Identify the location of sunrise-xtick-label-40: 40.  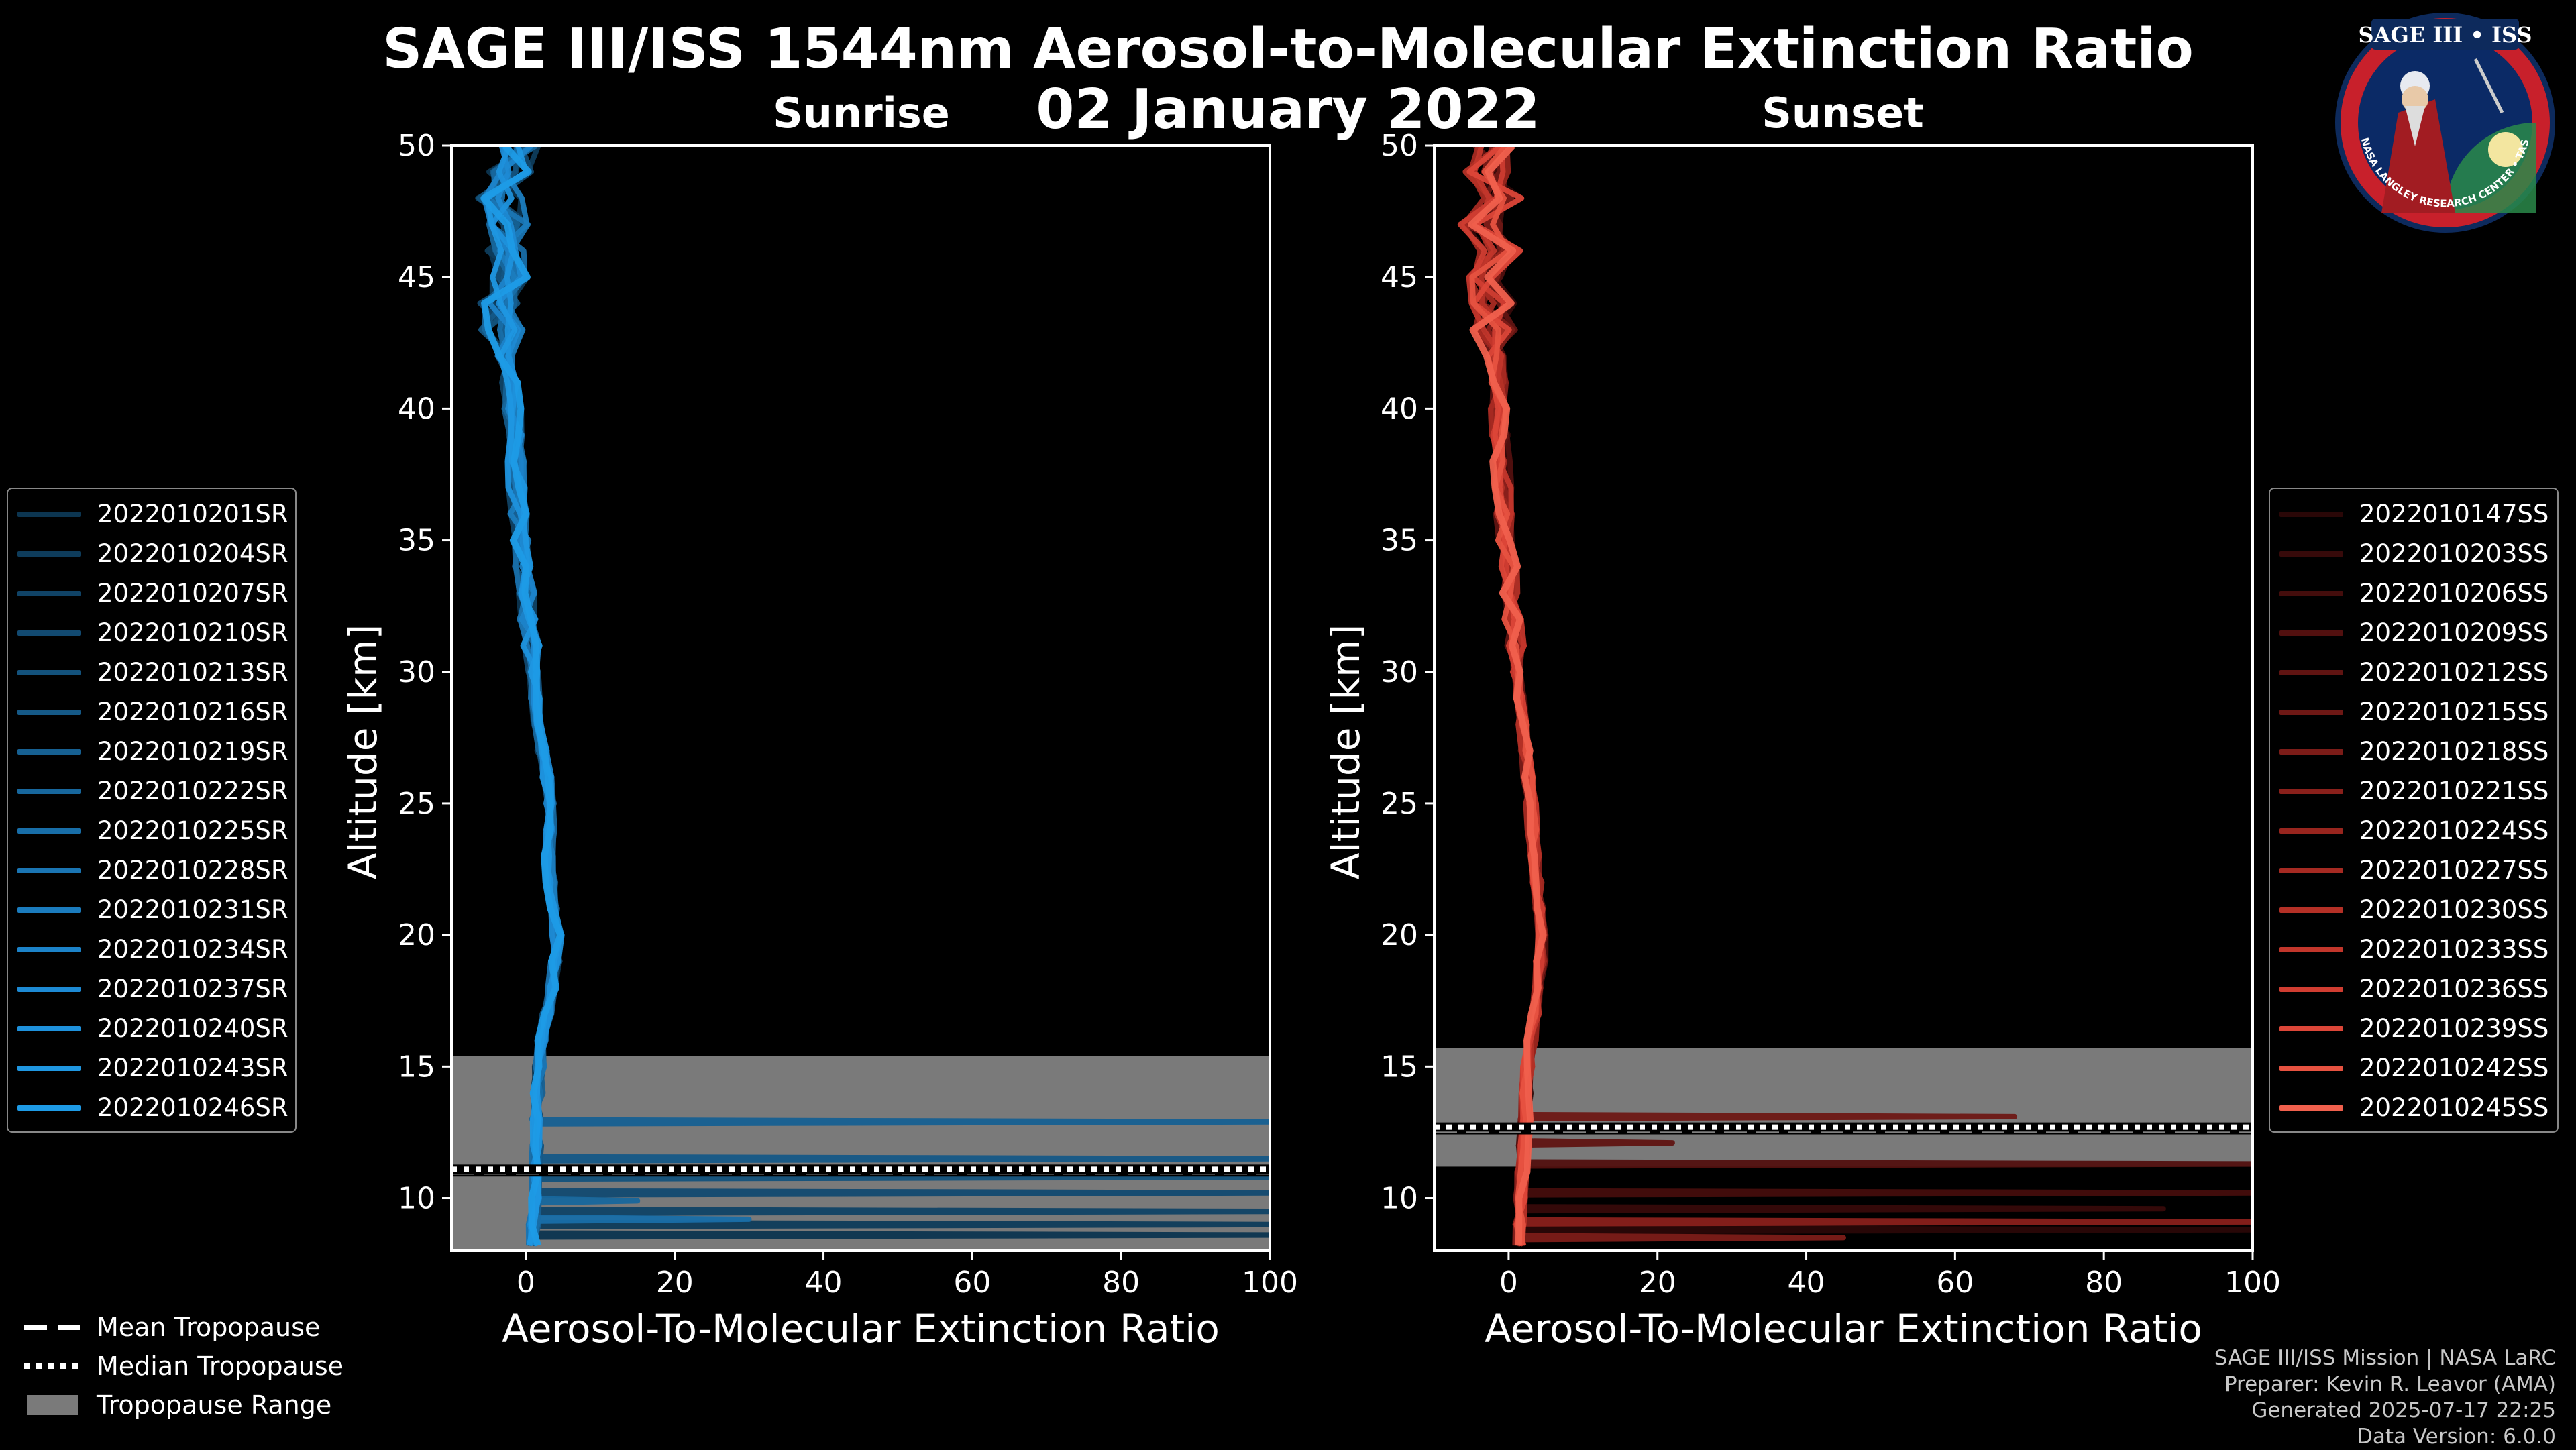
(824, 1283).